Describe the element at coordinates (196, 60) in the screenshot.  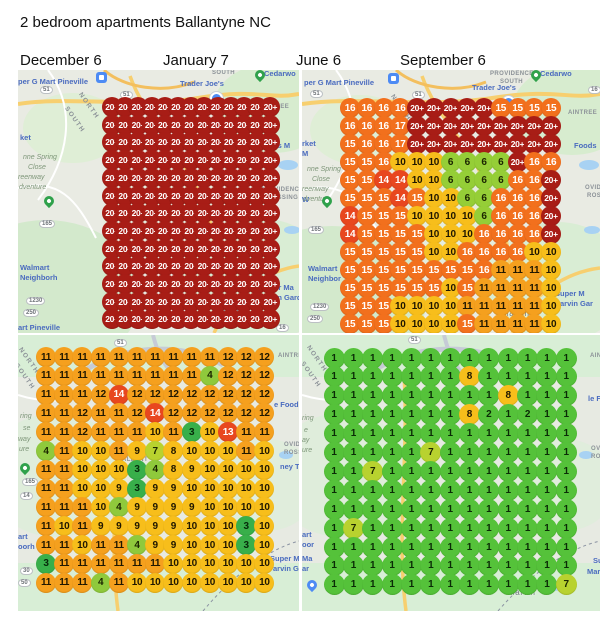
I see `map-caption-january: January 7` at that location.